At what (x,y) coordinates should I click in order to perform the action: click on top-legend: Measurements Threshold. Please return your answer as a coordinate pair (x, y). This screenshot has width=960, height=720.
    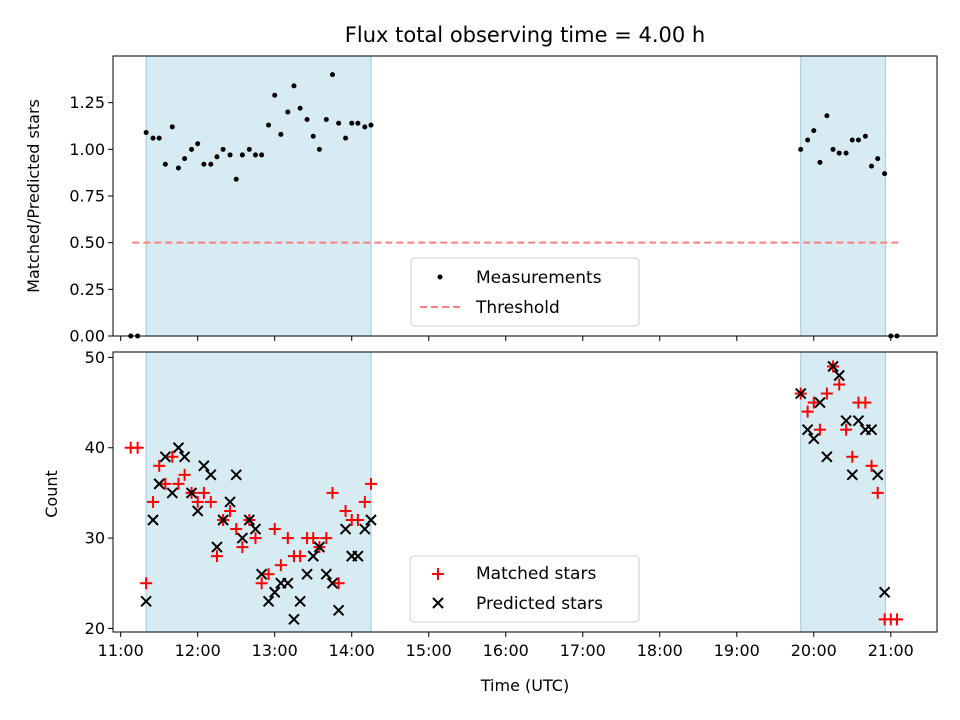
    Looking at the image, I should click on (525, 292).